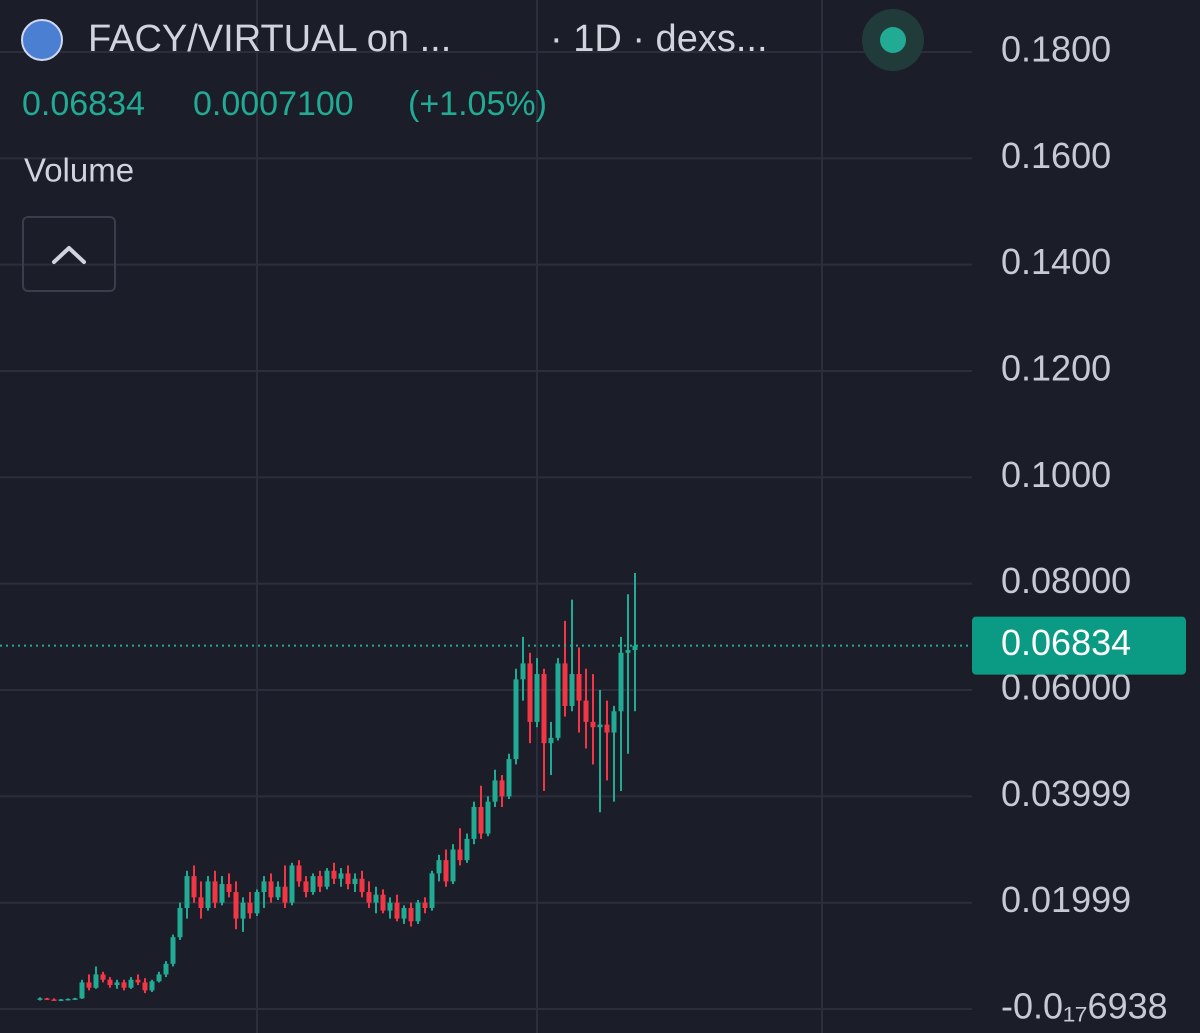  I want to click on last-price-badge, so click(1079, 645).